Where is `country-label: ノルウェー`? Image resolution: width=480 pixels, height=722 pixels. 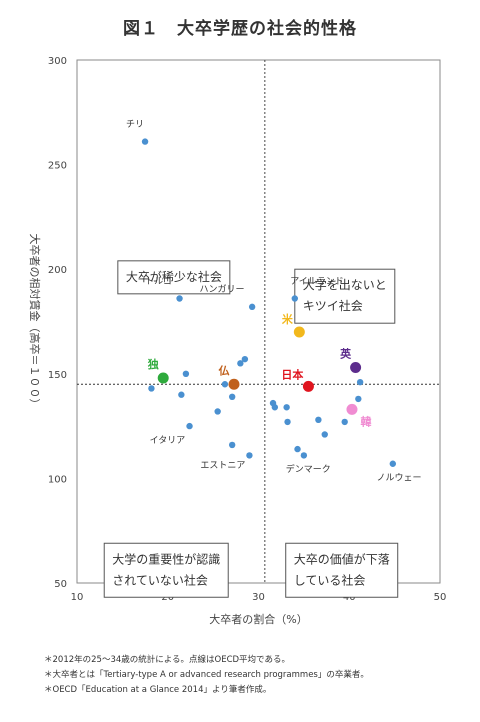 country-label: ノルウェー is located at coordinates (398, 477).